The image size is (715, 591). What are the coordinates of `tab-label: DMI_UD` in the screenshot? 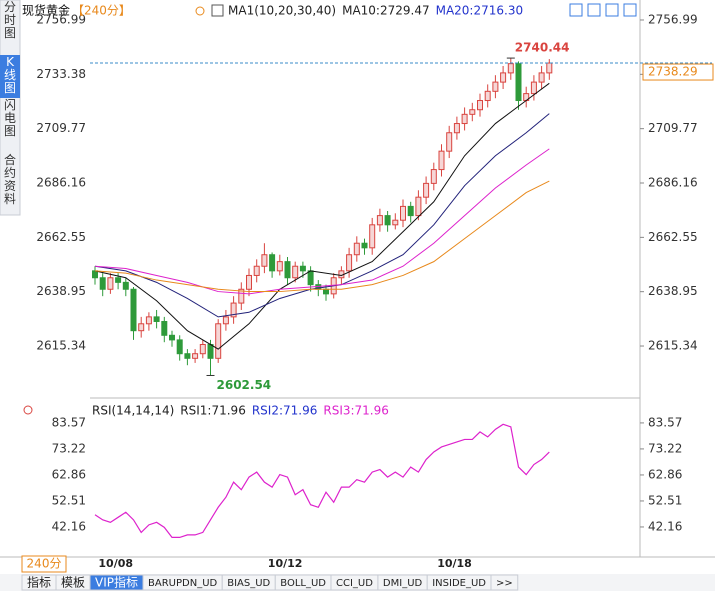 It's located at (403, 583).